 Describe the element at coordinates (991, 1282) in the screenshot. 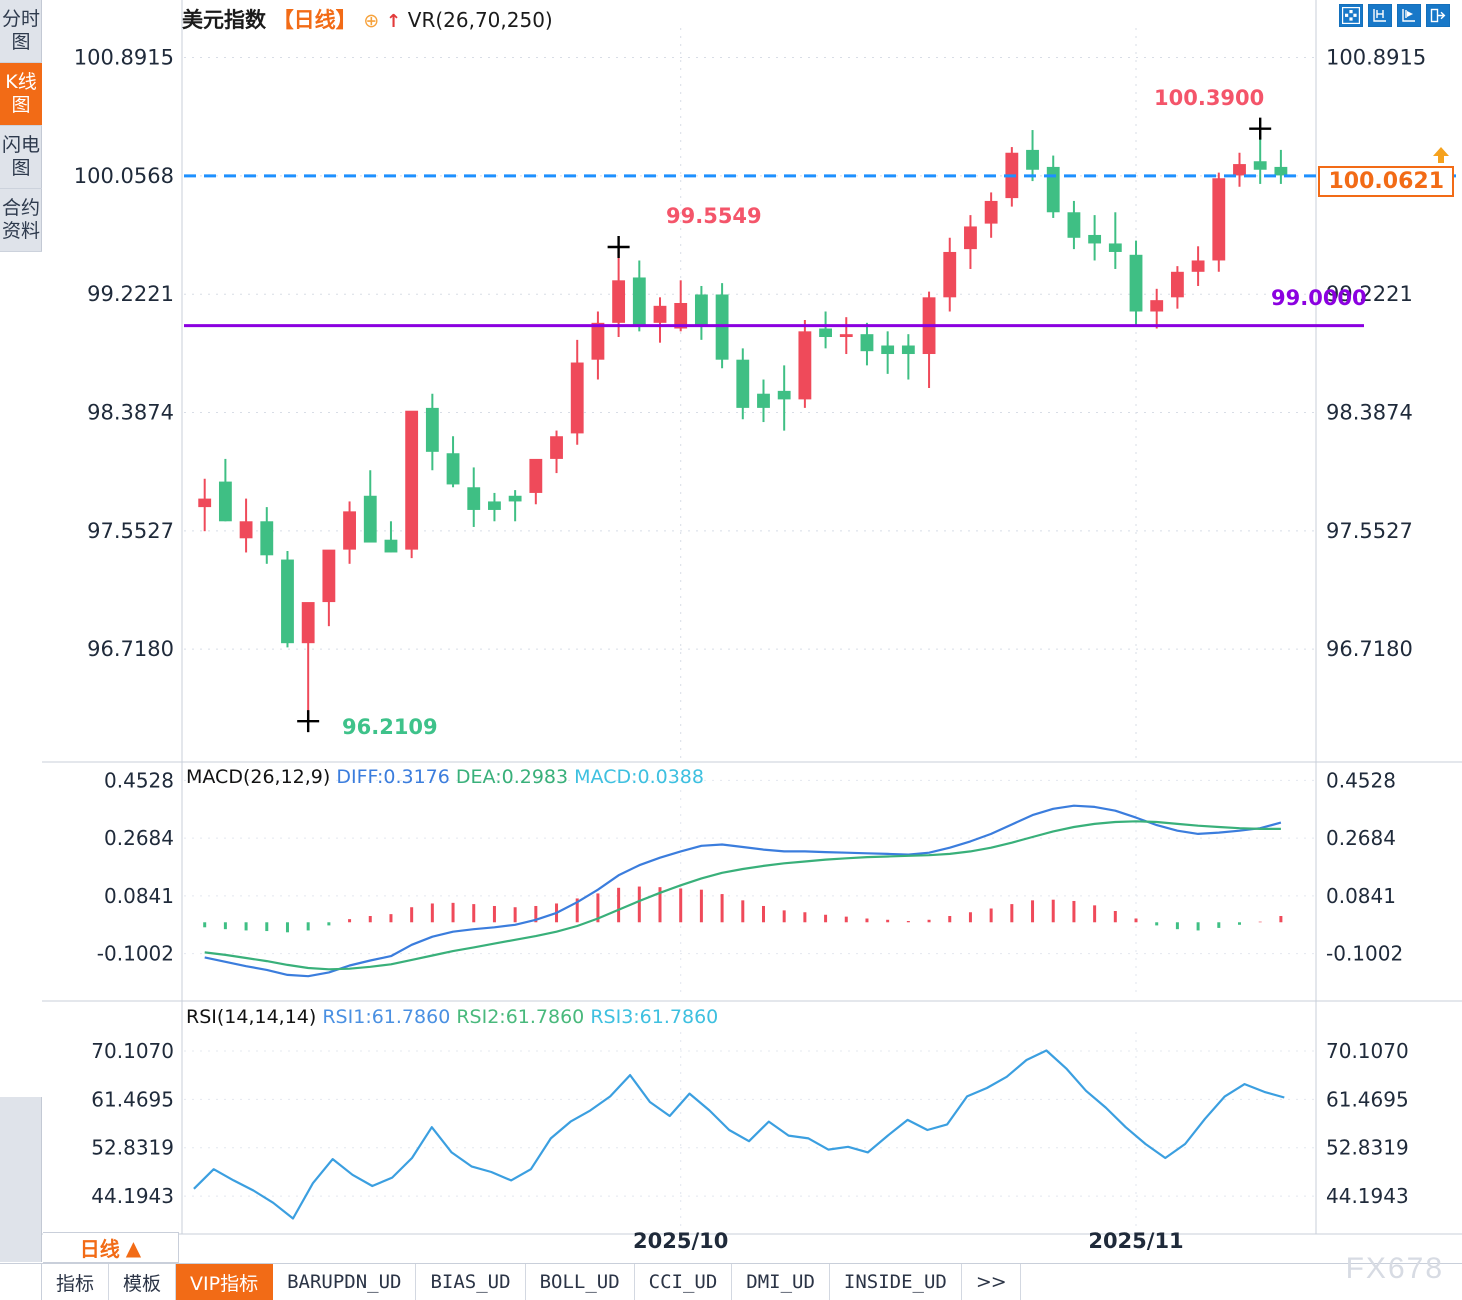

I see `tab-more: >>` at that location.